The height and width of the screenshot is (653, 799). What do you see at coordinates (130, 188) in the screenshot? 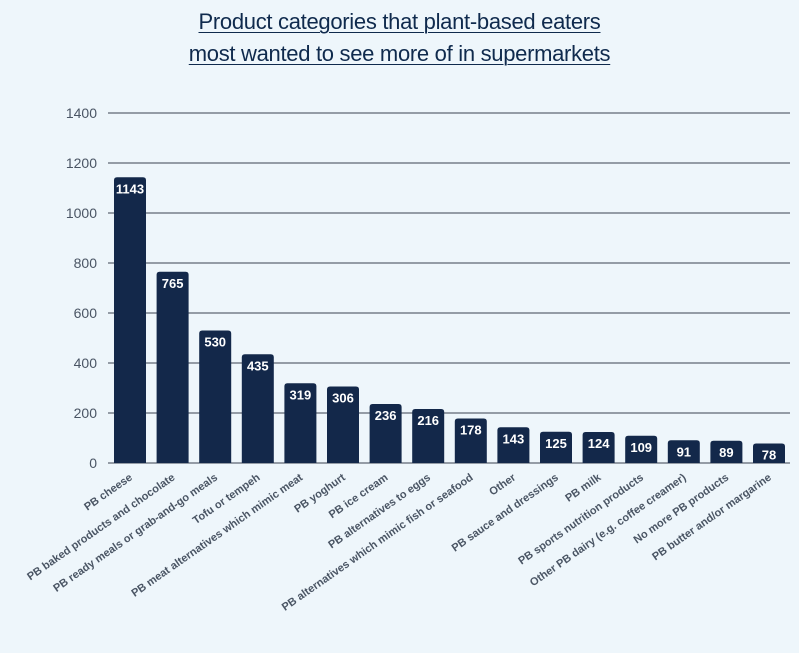
I see `data-label: 1143` at bounding box center [130, 188].